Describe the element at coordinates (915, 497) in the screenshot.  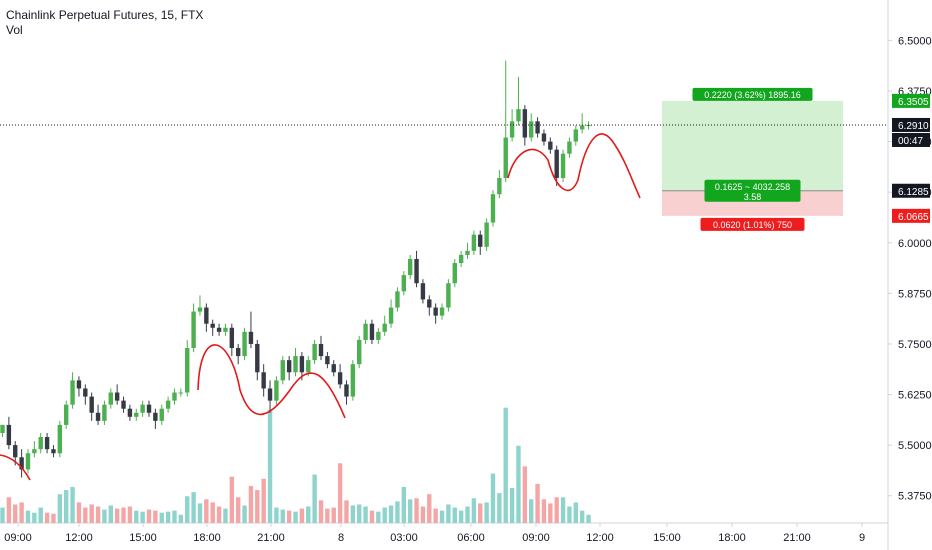
I see `y-tick-label: 5.3750` at that location.